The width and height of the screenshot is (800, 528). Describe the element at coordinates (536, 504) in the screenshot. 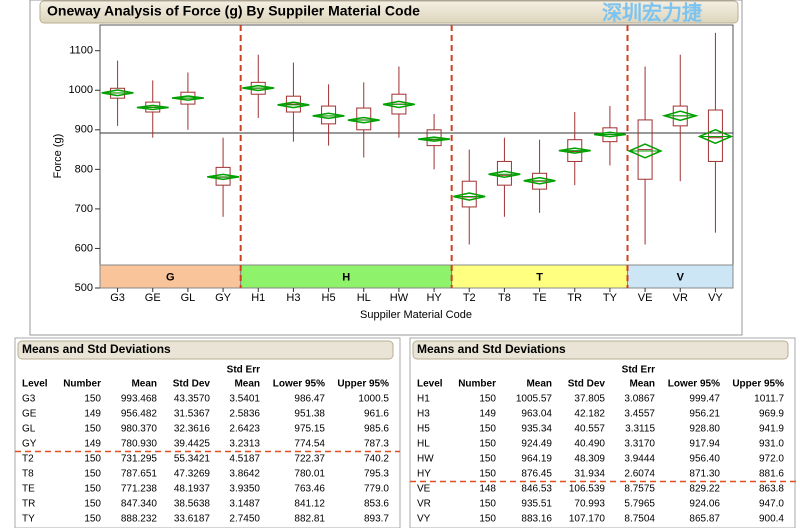

I see `table-cell: 935.51` at that location.